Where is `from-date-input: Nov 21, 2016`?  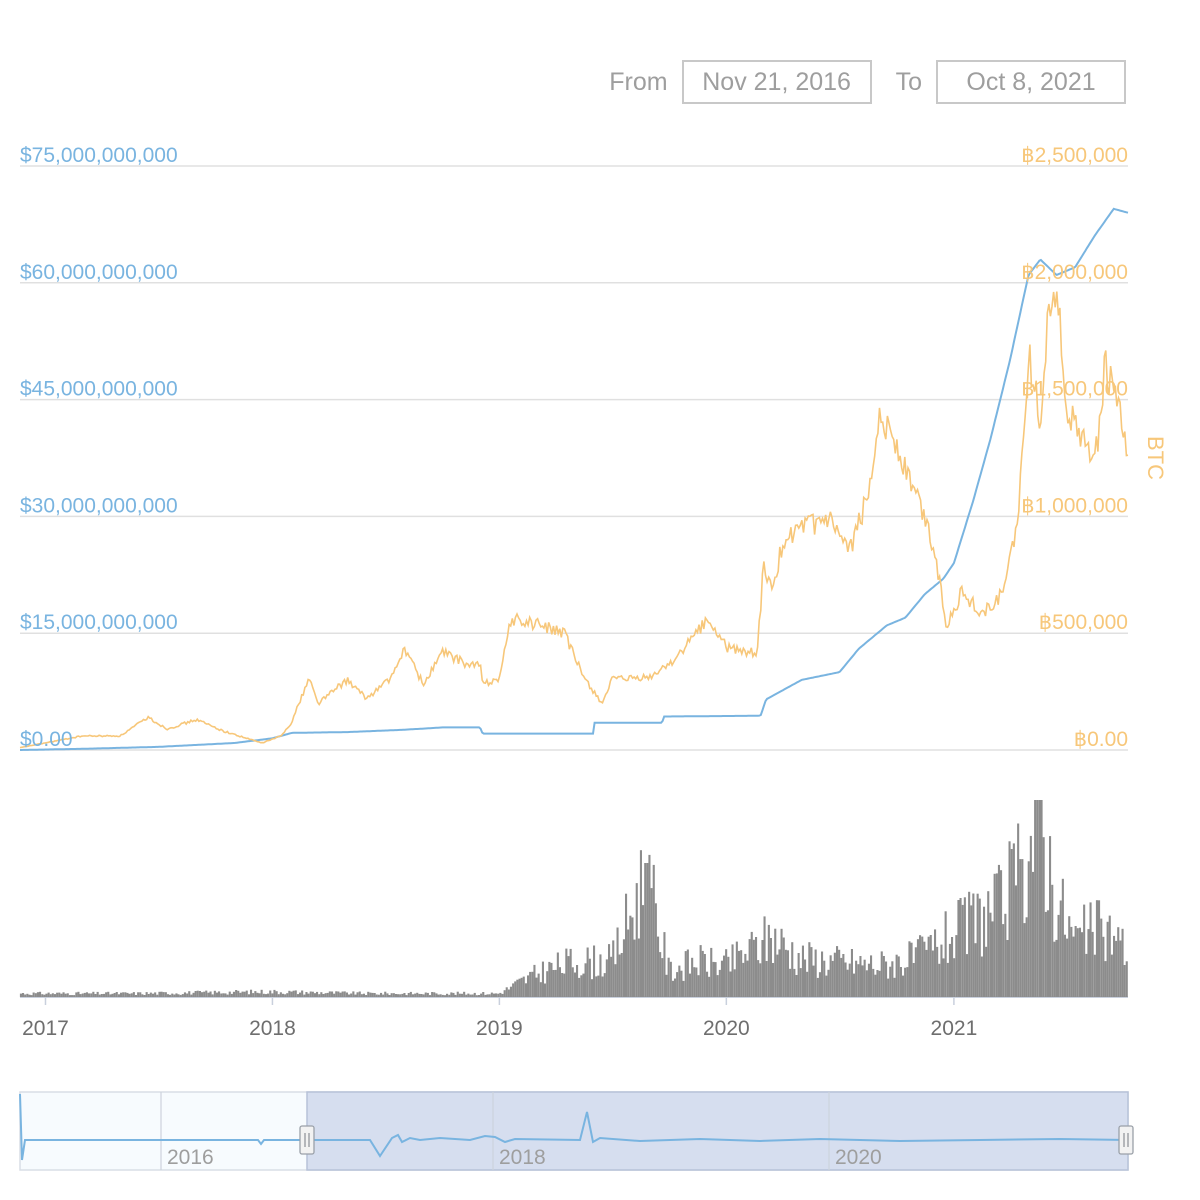
from-date-input: Nov 21, 2016 is located at coordinates (776, 82).